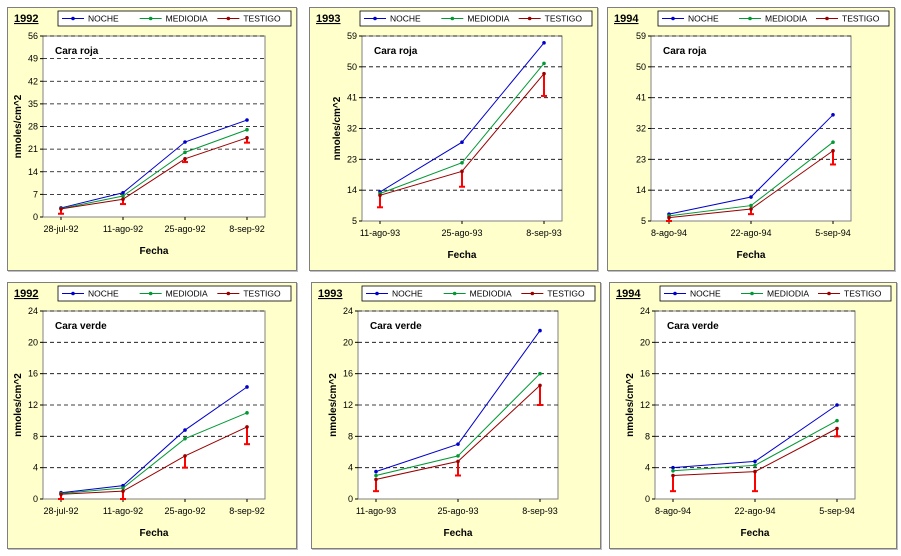  Describe the element at coordinates (380, 233) in the screenshot. I see `x-tick-label: 11-ago-93` at that location.